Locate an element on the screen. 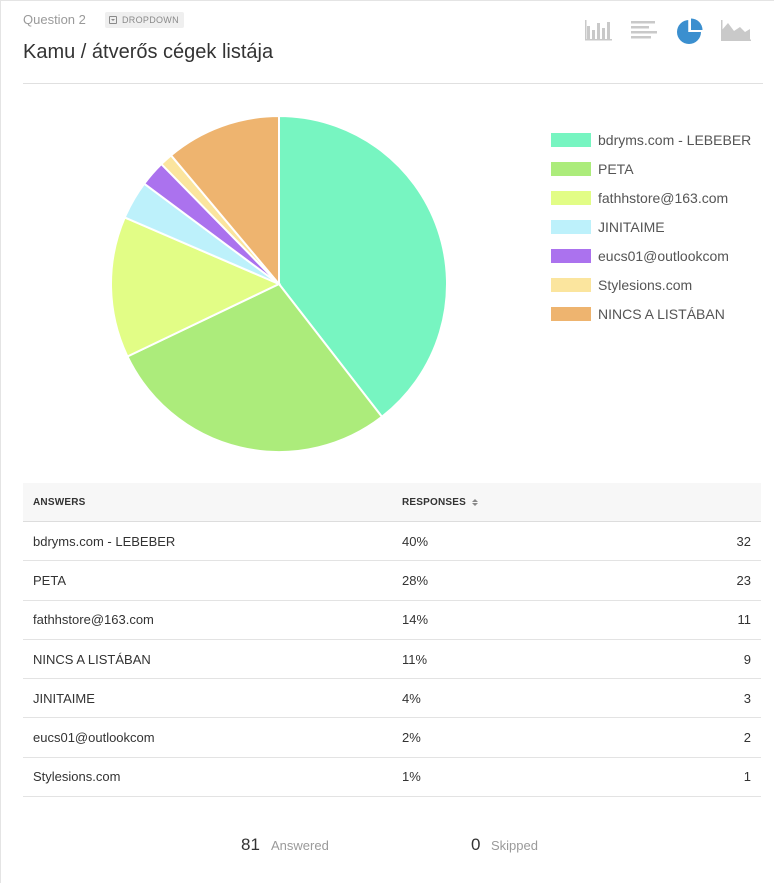  percent-cell: 1% is located at coordinates (411, 777).